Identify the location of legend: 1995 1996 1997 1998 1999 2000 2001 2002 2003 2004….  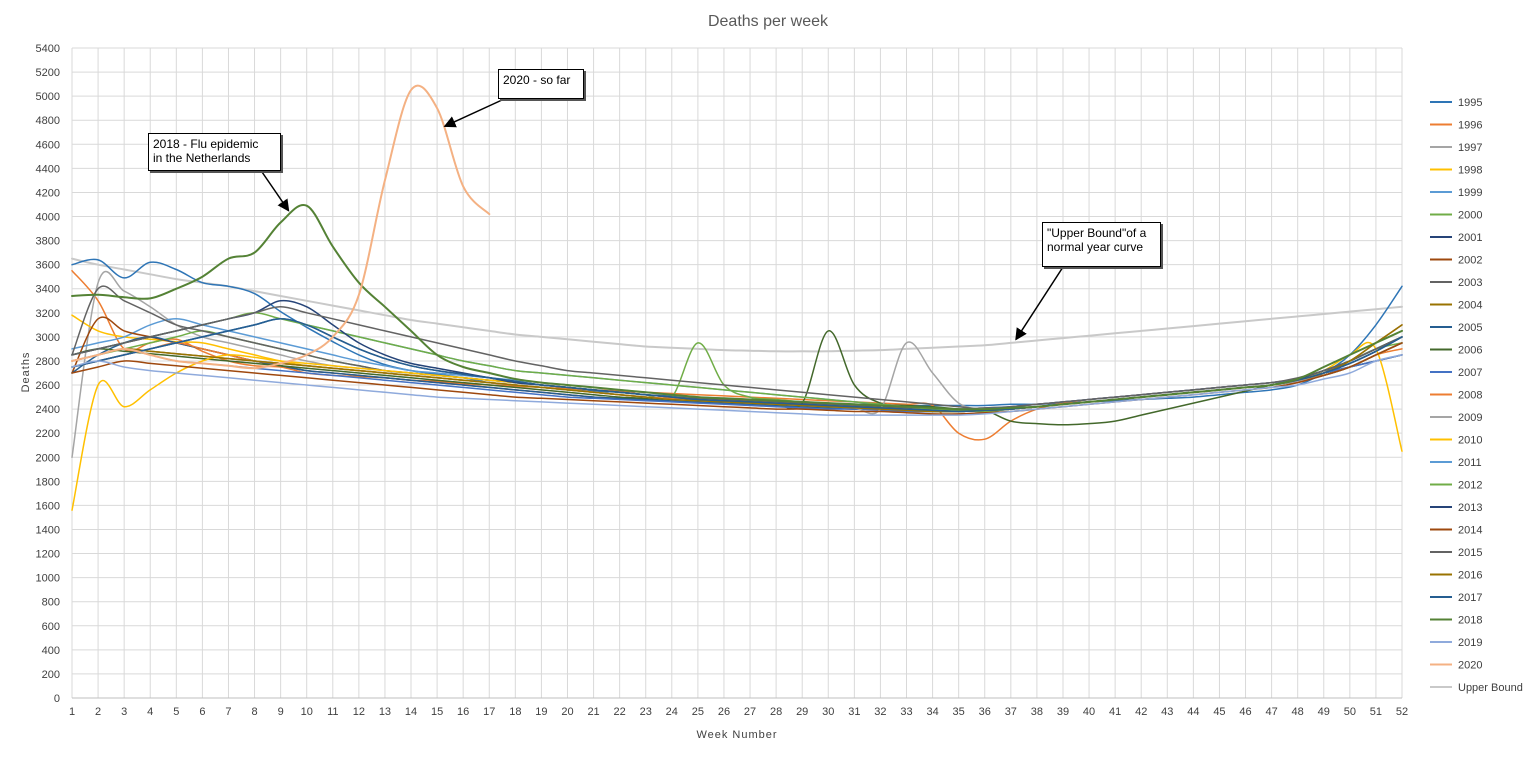
(1476, 395).